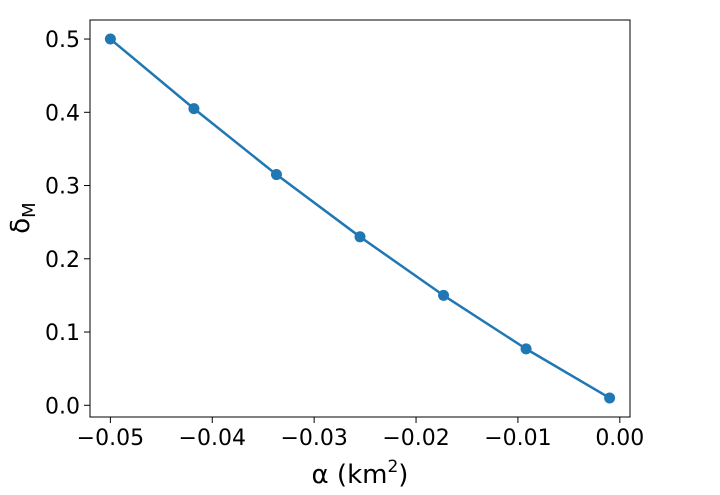  What do you see at coordinates (62, 187) in the screenshot?
I see `y-tick-label: 0.3` at bounding box center [62, 187].